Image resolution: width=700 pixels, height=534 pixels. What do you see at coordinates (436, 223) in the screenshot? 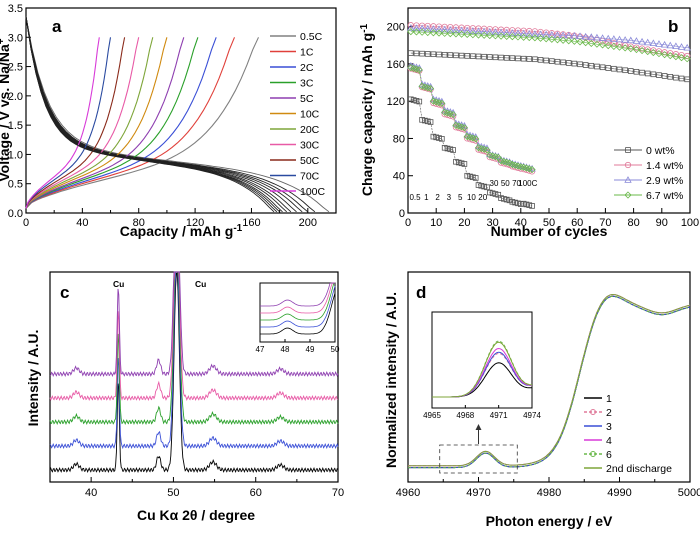
I see `panel-b-xtick-label: 10` at bounding box center [436, 223].